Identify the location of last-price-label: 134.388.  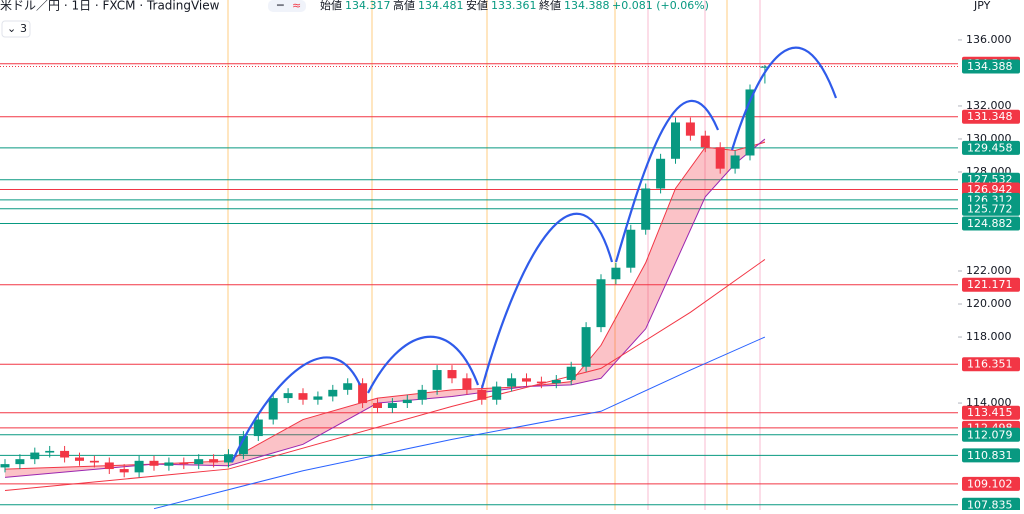
(990, 66).